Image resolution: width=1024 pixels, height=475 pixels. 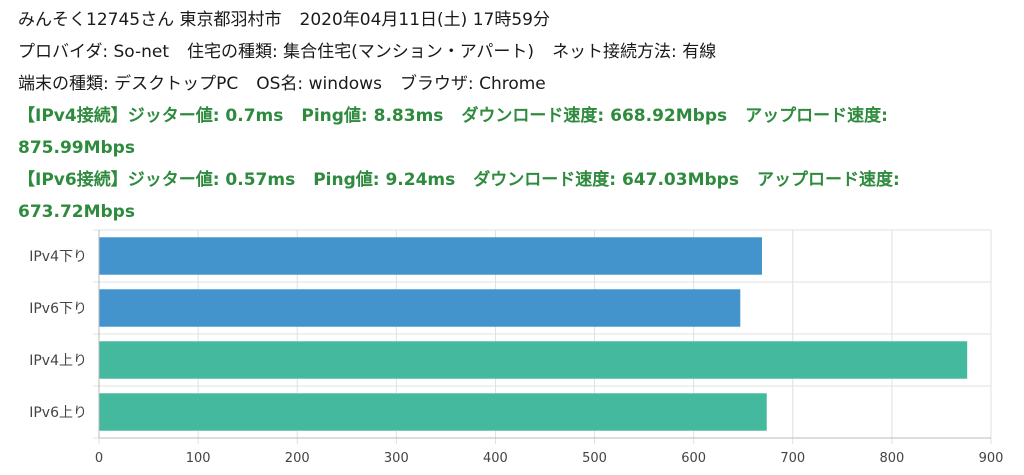 I want to click on x-tick-label: 500, so click(x=594, y=458).